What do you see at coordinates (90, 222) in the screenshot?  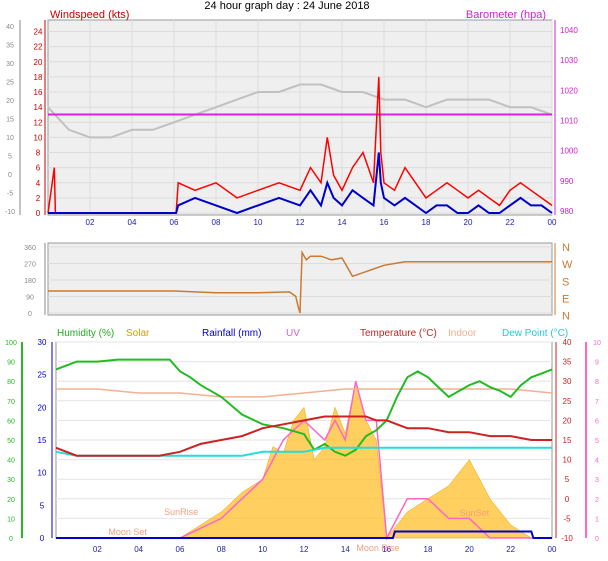 I see `wind-x-tick-label: 02` at bounding box center [90, 222].